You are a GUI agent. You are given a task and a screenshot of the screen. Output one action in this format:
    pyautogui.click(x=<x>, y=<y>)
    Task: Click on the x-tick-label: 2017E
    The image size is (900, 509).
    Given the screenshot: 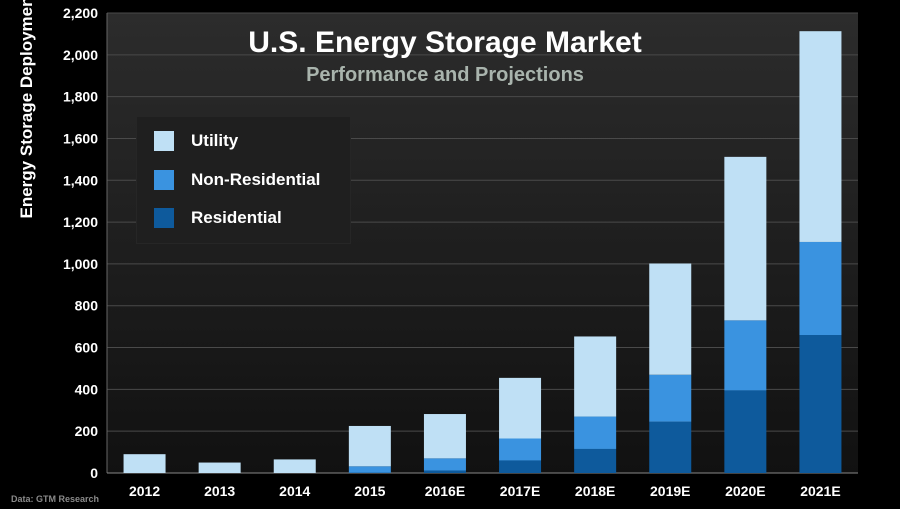 What is the action you would take?
    pyautogui.click(x=520, y=491)
    